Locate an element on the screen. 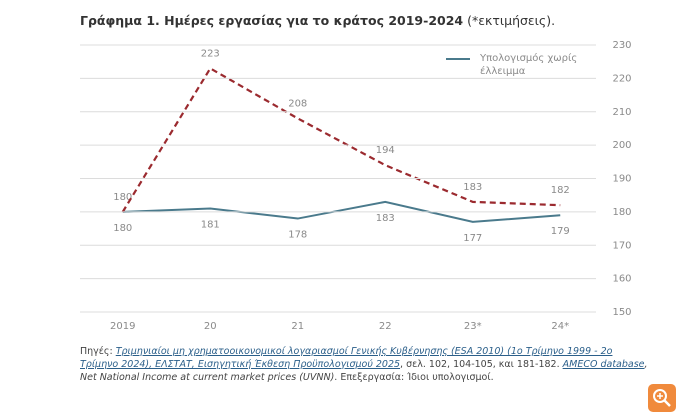  zoom-button is located at coordinates (662, 398).